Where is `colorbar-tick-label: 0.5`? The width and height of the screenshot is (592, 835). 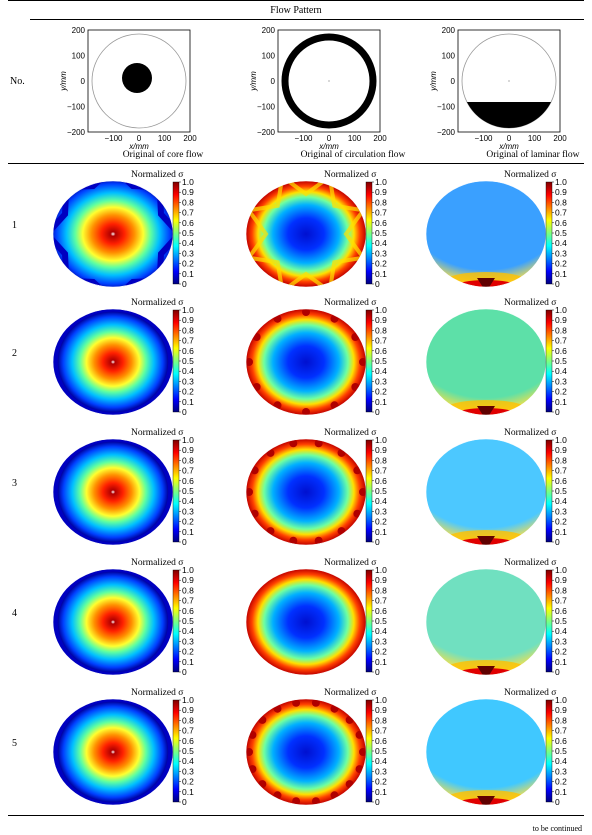
colorbar-tick-label: 0.5 is located at coordinates (561, 621).